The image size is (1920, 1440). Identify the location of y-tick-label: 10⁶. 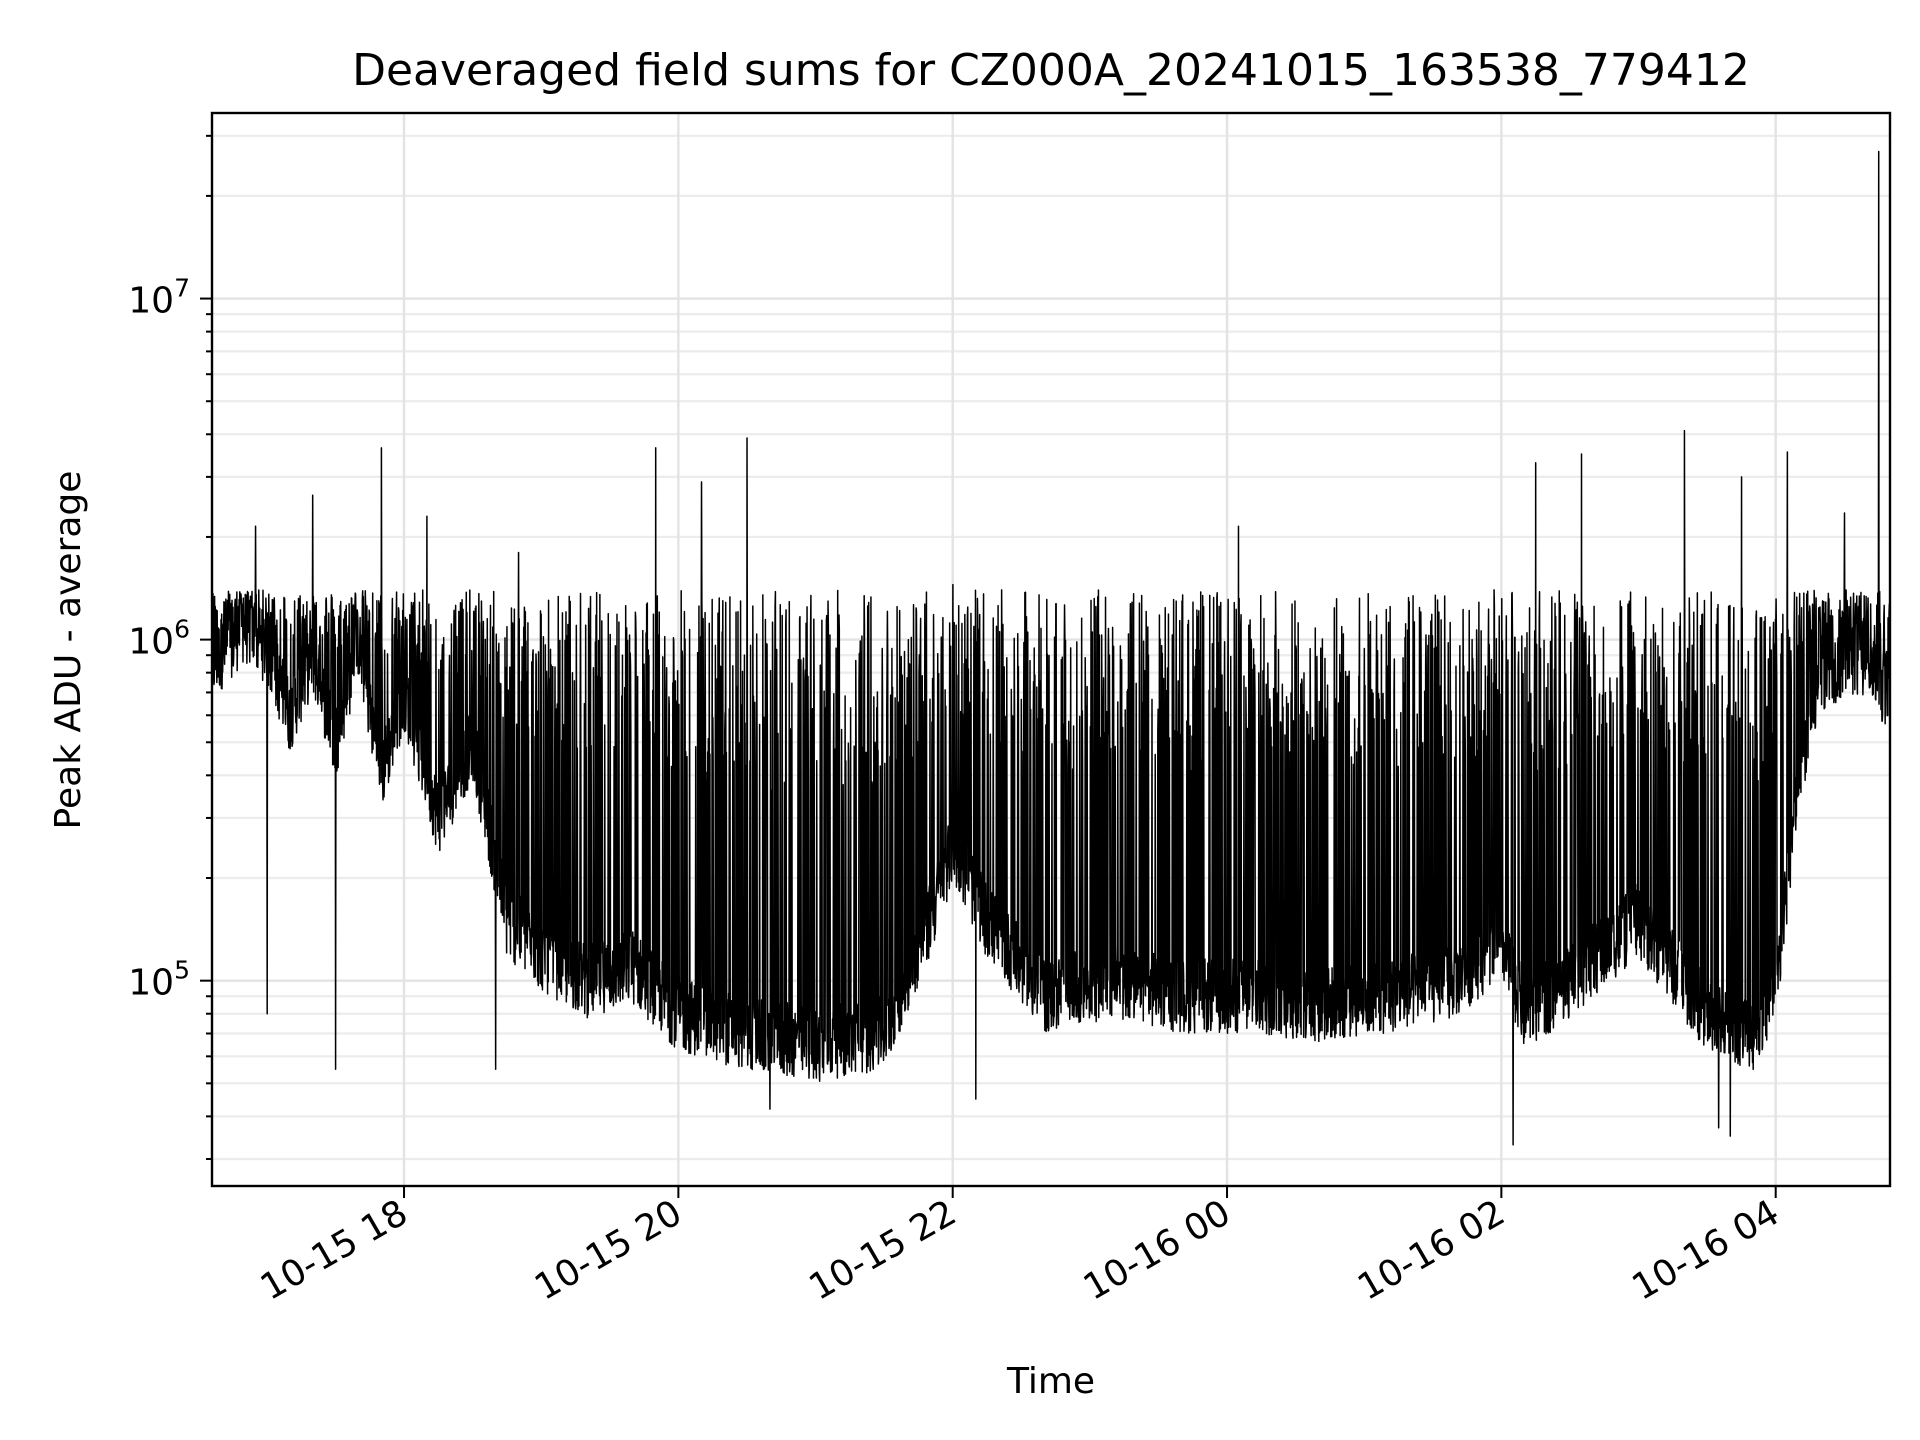
(159, 639).